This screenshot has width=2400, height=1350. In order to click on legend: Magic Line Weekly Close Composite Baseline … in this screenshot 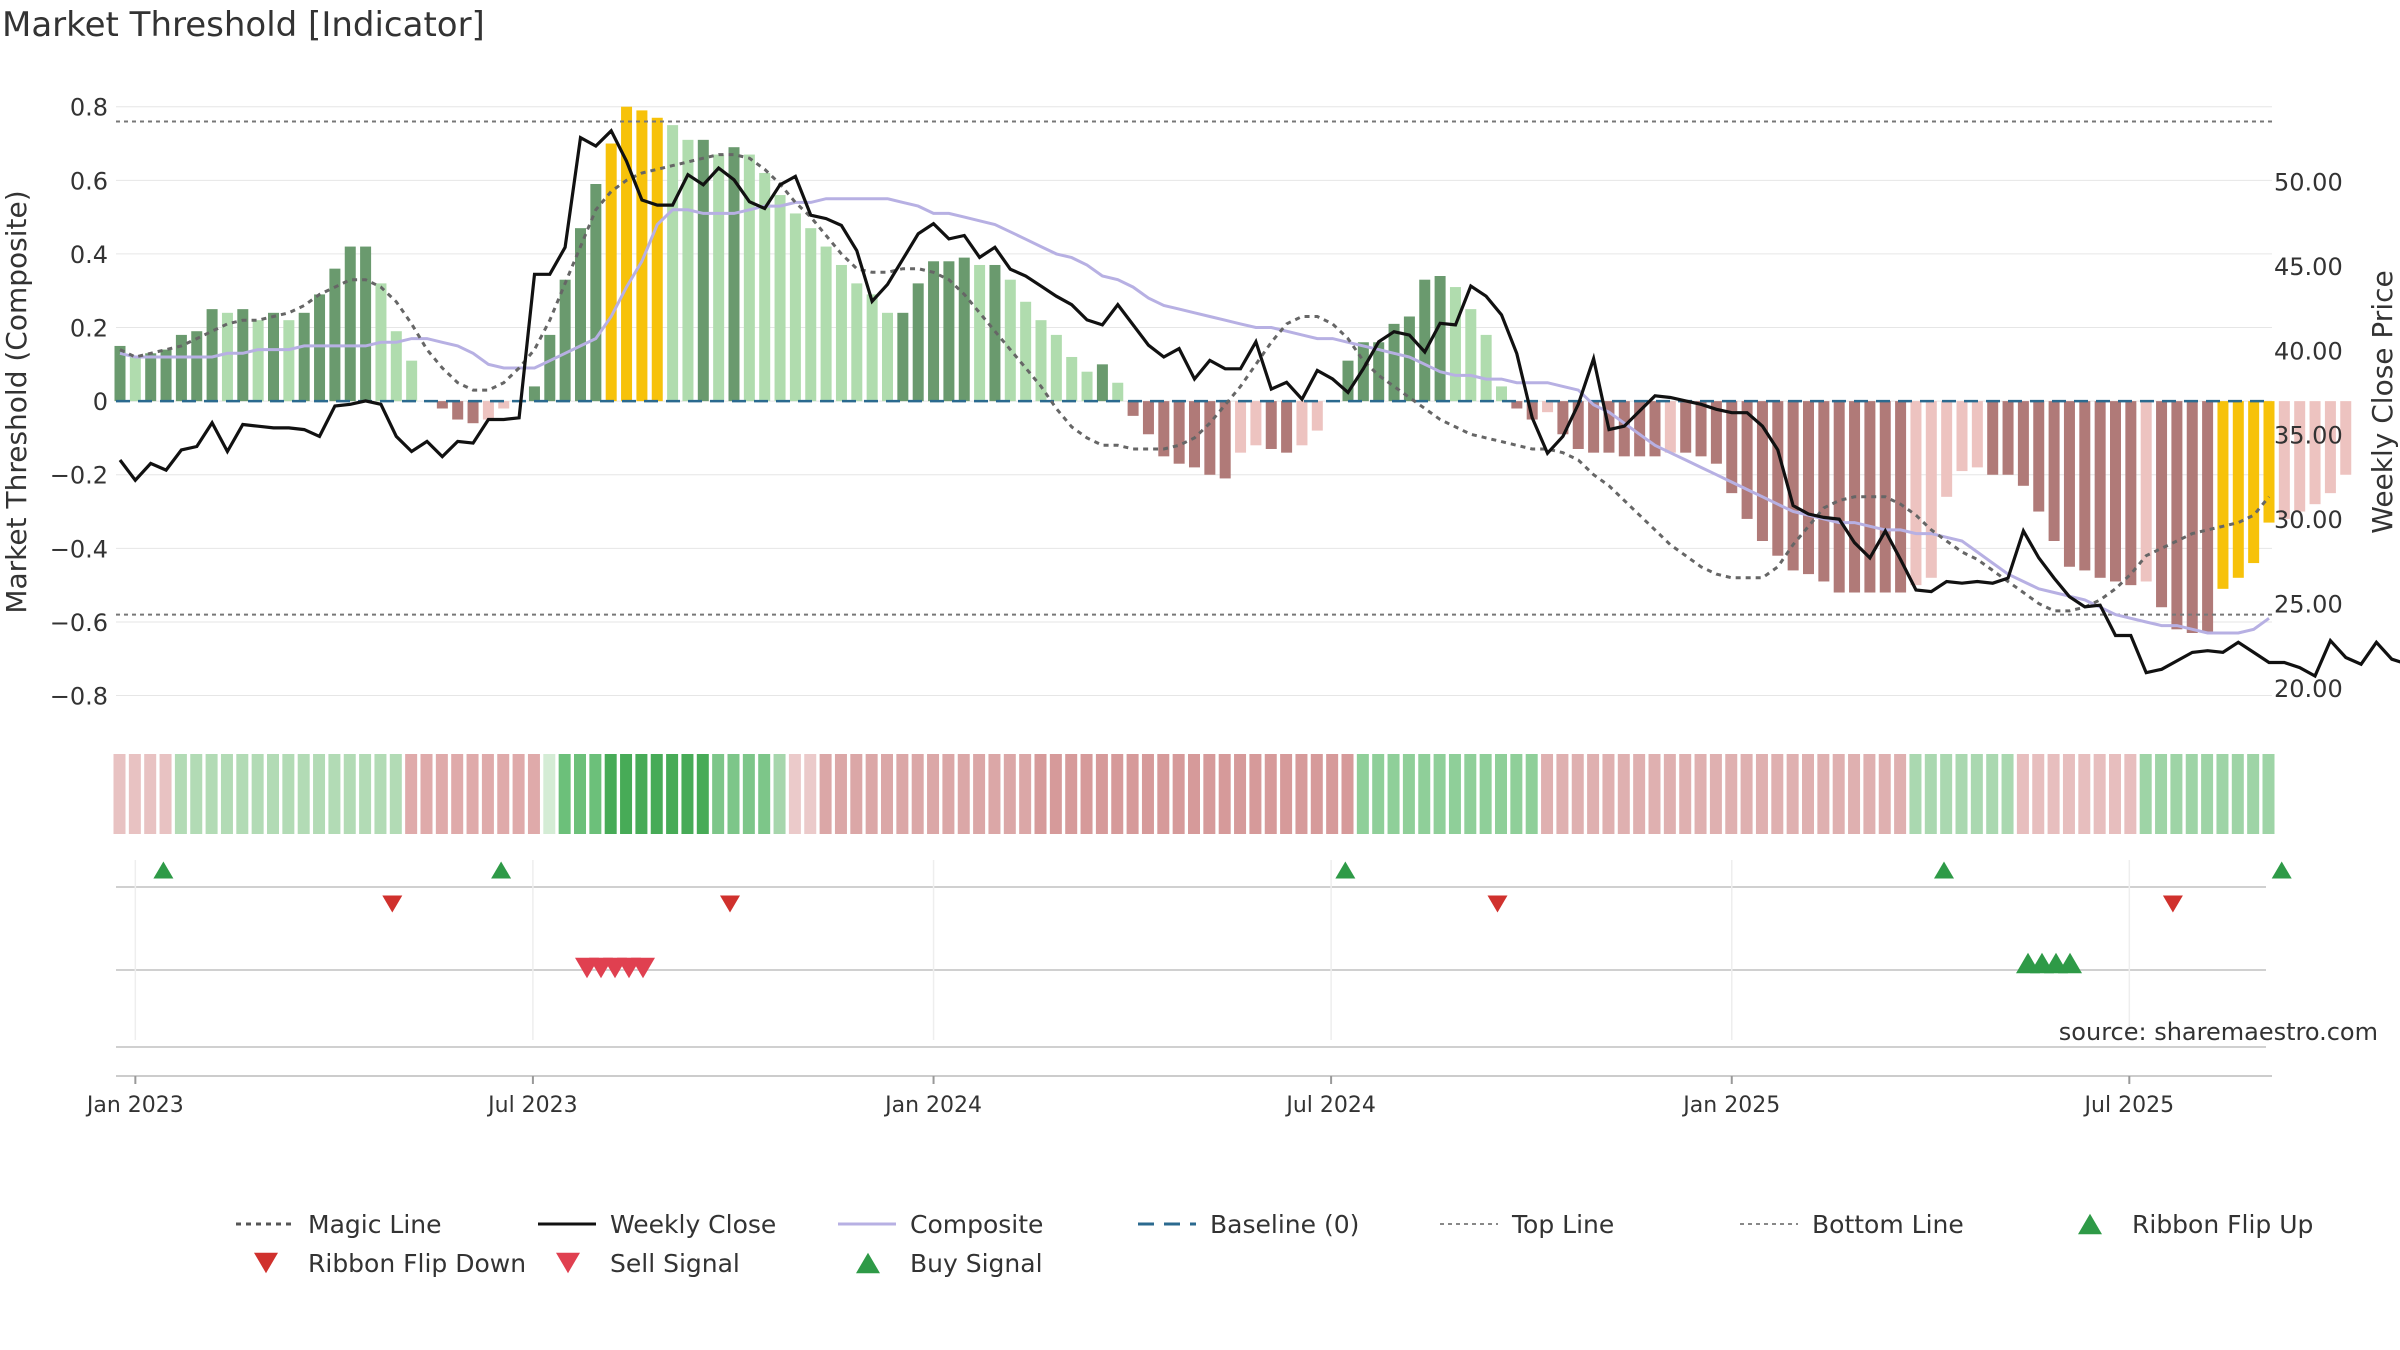, I will do `click(1274, 1244)`.